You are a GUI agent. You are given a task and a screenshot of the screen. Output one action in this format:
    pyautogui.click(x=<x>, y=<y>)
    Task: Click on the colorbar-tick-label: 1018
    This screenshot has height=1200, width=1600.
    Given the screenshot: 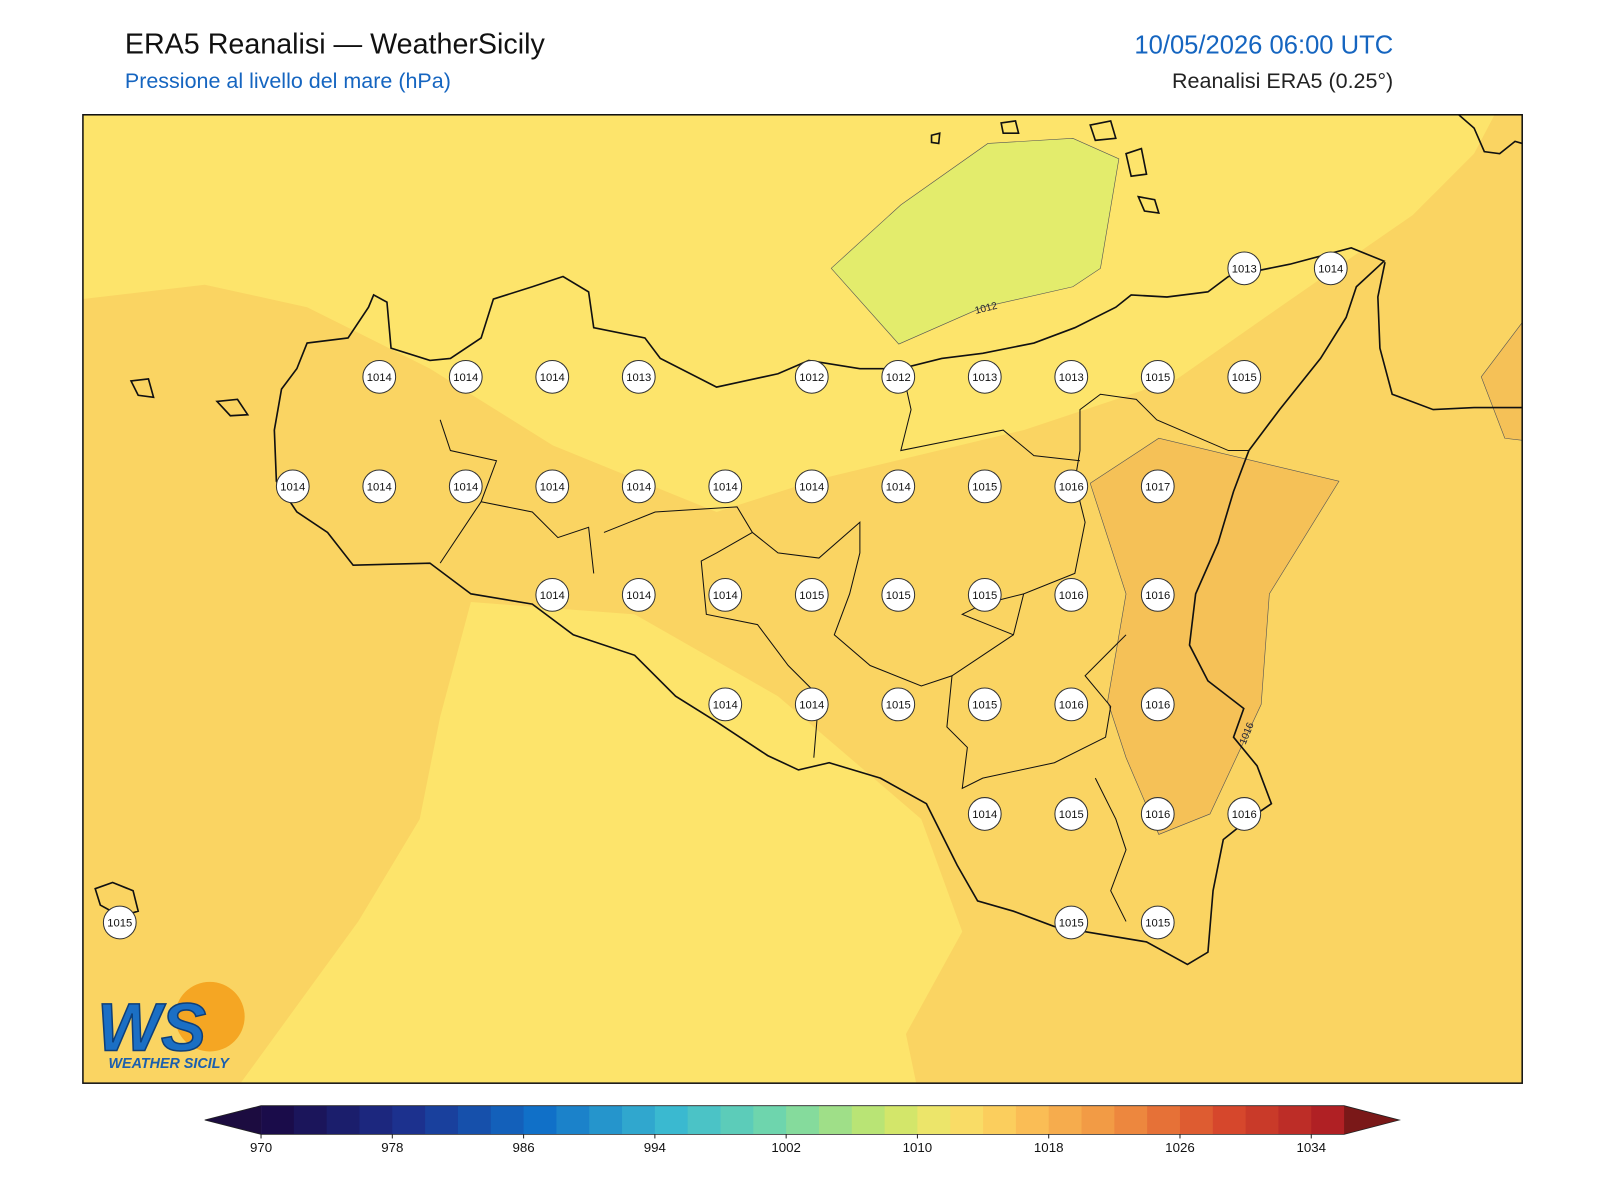 What is the action you would take?
    pyautogui.click(x=1049, y=1147)
    